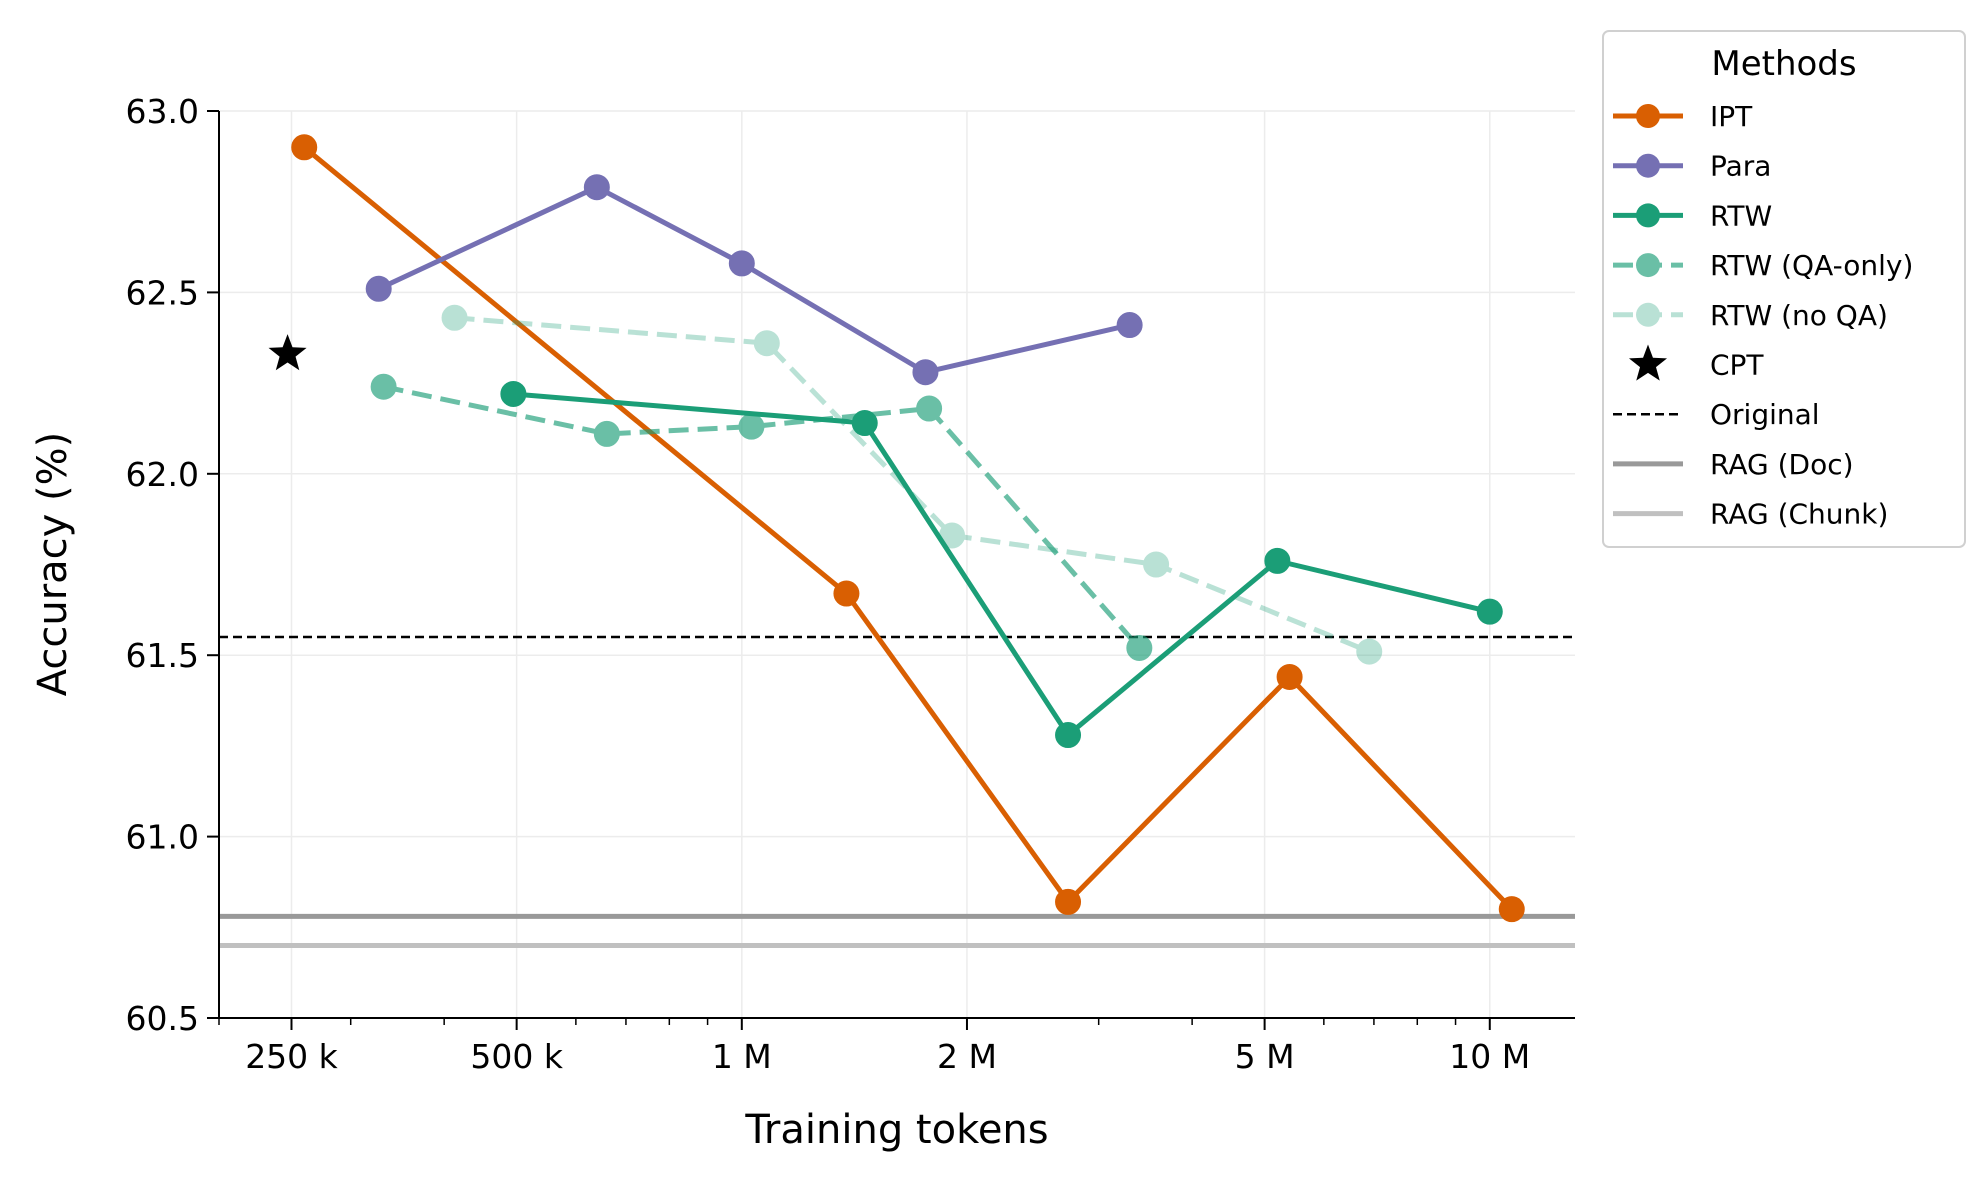  What do you see at coordinates (162, 837) in the screenshot?
I see `y-tick-label: 61.0` at bounding box center [162, 837].